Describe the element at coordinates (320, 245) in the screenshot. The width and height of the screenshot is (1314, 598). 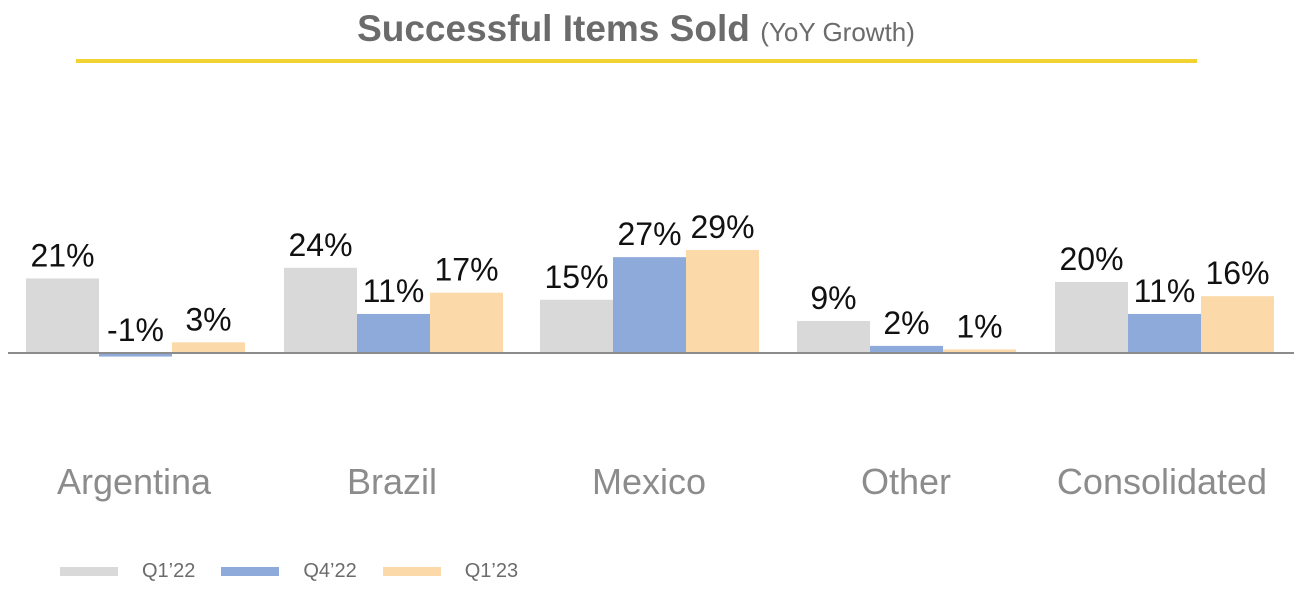
I see `data-label-brazil-q1-22: 24%` at that location.